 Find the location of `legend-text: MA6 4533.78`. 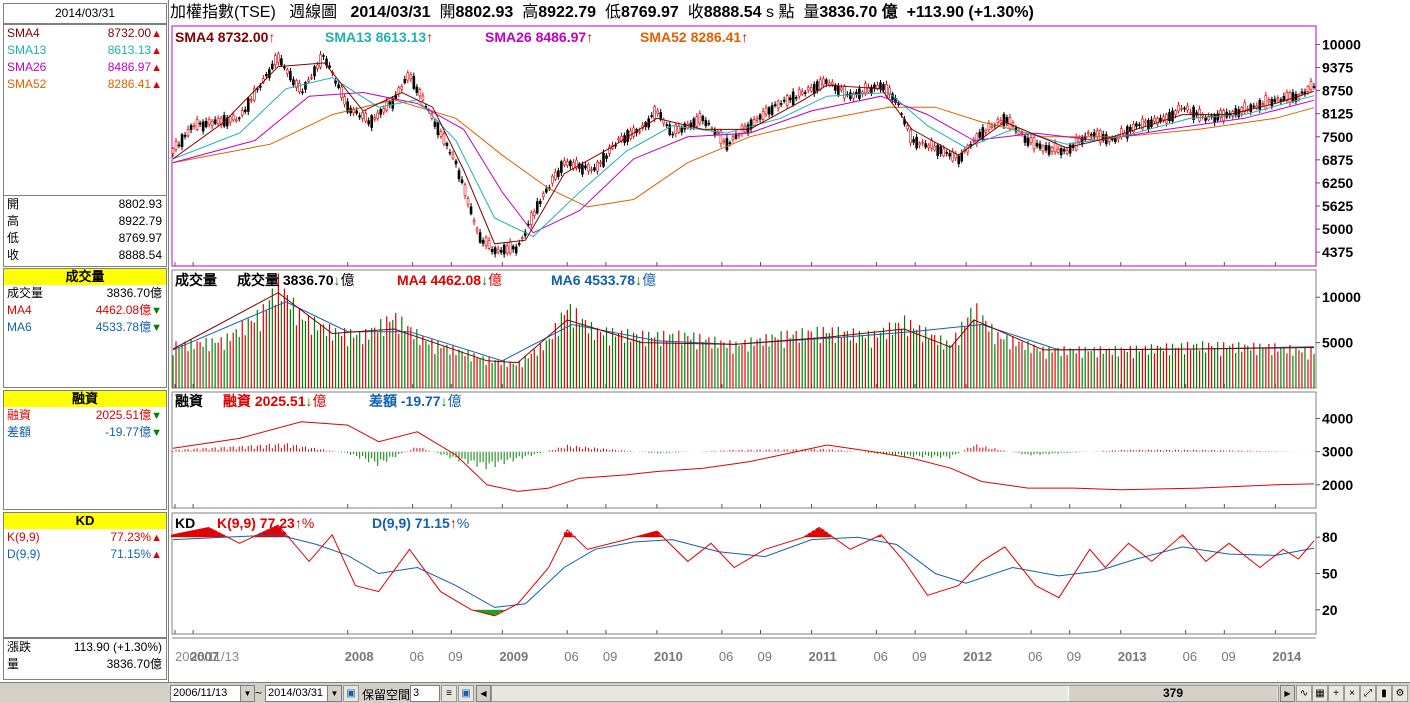

legend-text: MA6 4533.78 is located at coordinates (593, 280).